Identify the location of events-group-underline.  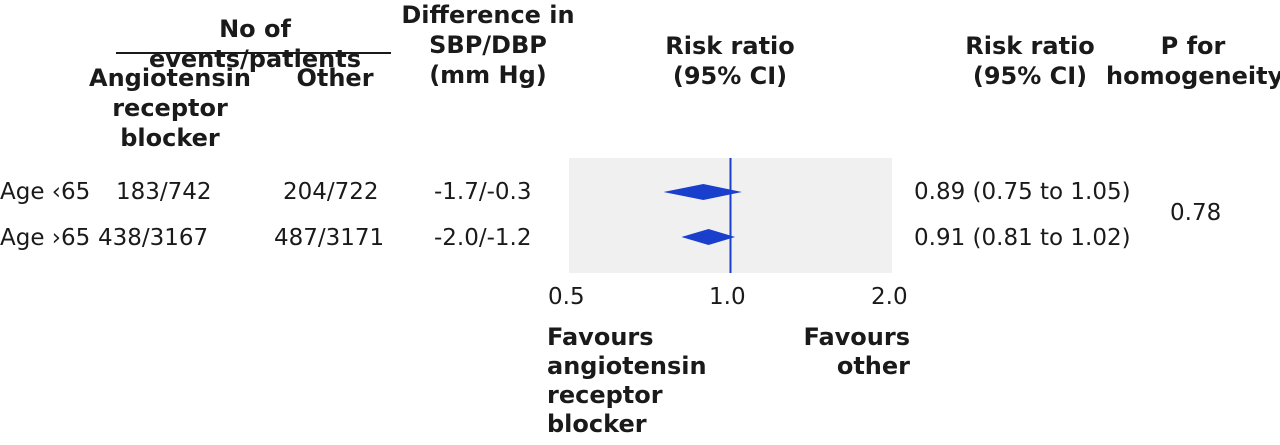
(253, 53).